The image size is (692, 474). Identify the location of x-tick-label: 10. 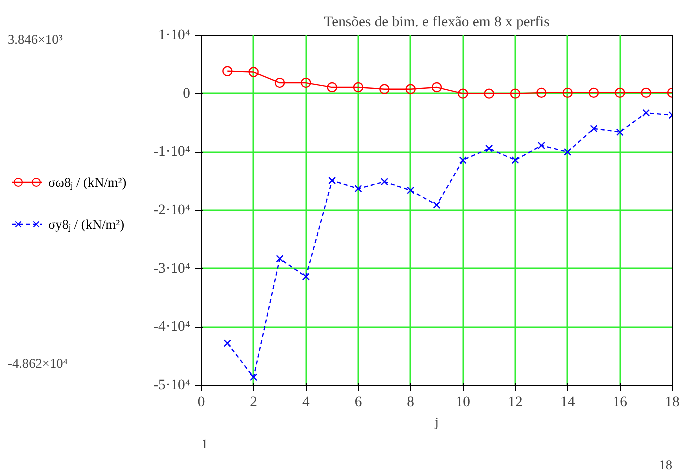
(463, 402).